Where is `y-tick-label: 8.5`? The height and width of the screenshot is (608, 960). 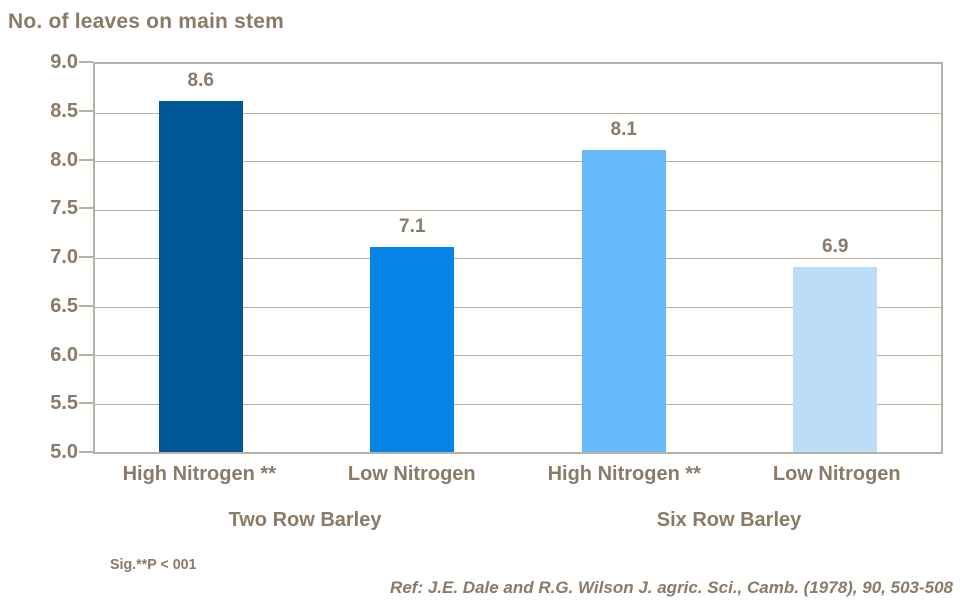
y-tick-label: 8.5 is located at coordinates (64, 110).